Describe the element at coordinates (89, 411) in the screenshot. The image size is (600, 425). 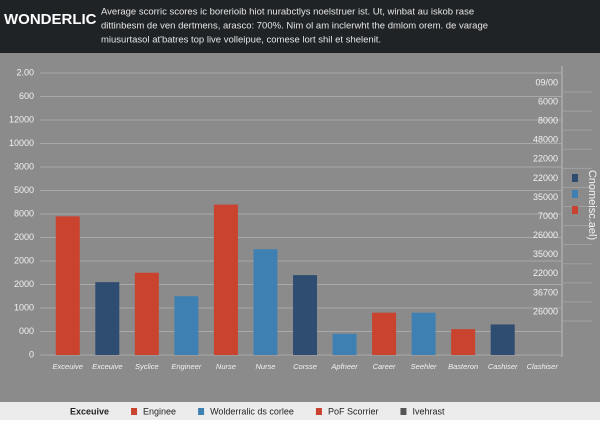
I see `legend-label: Exceuive` at that location.